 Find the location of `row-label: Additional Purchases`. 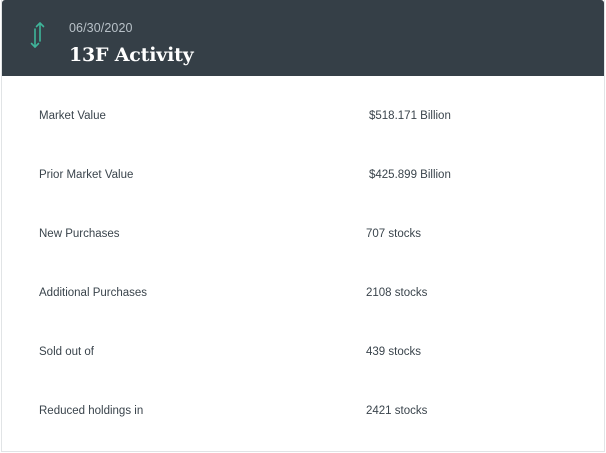

row-label: Additional Purchases is located at coordinates (93, 293).